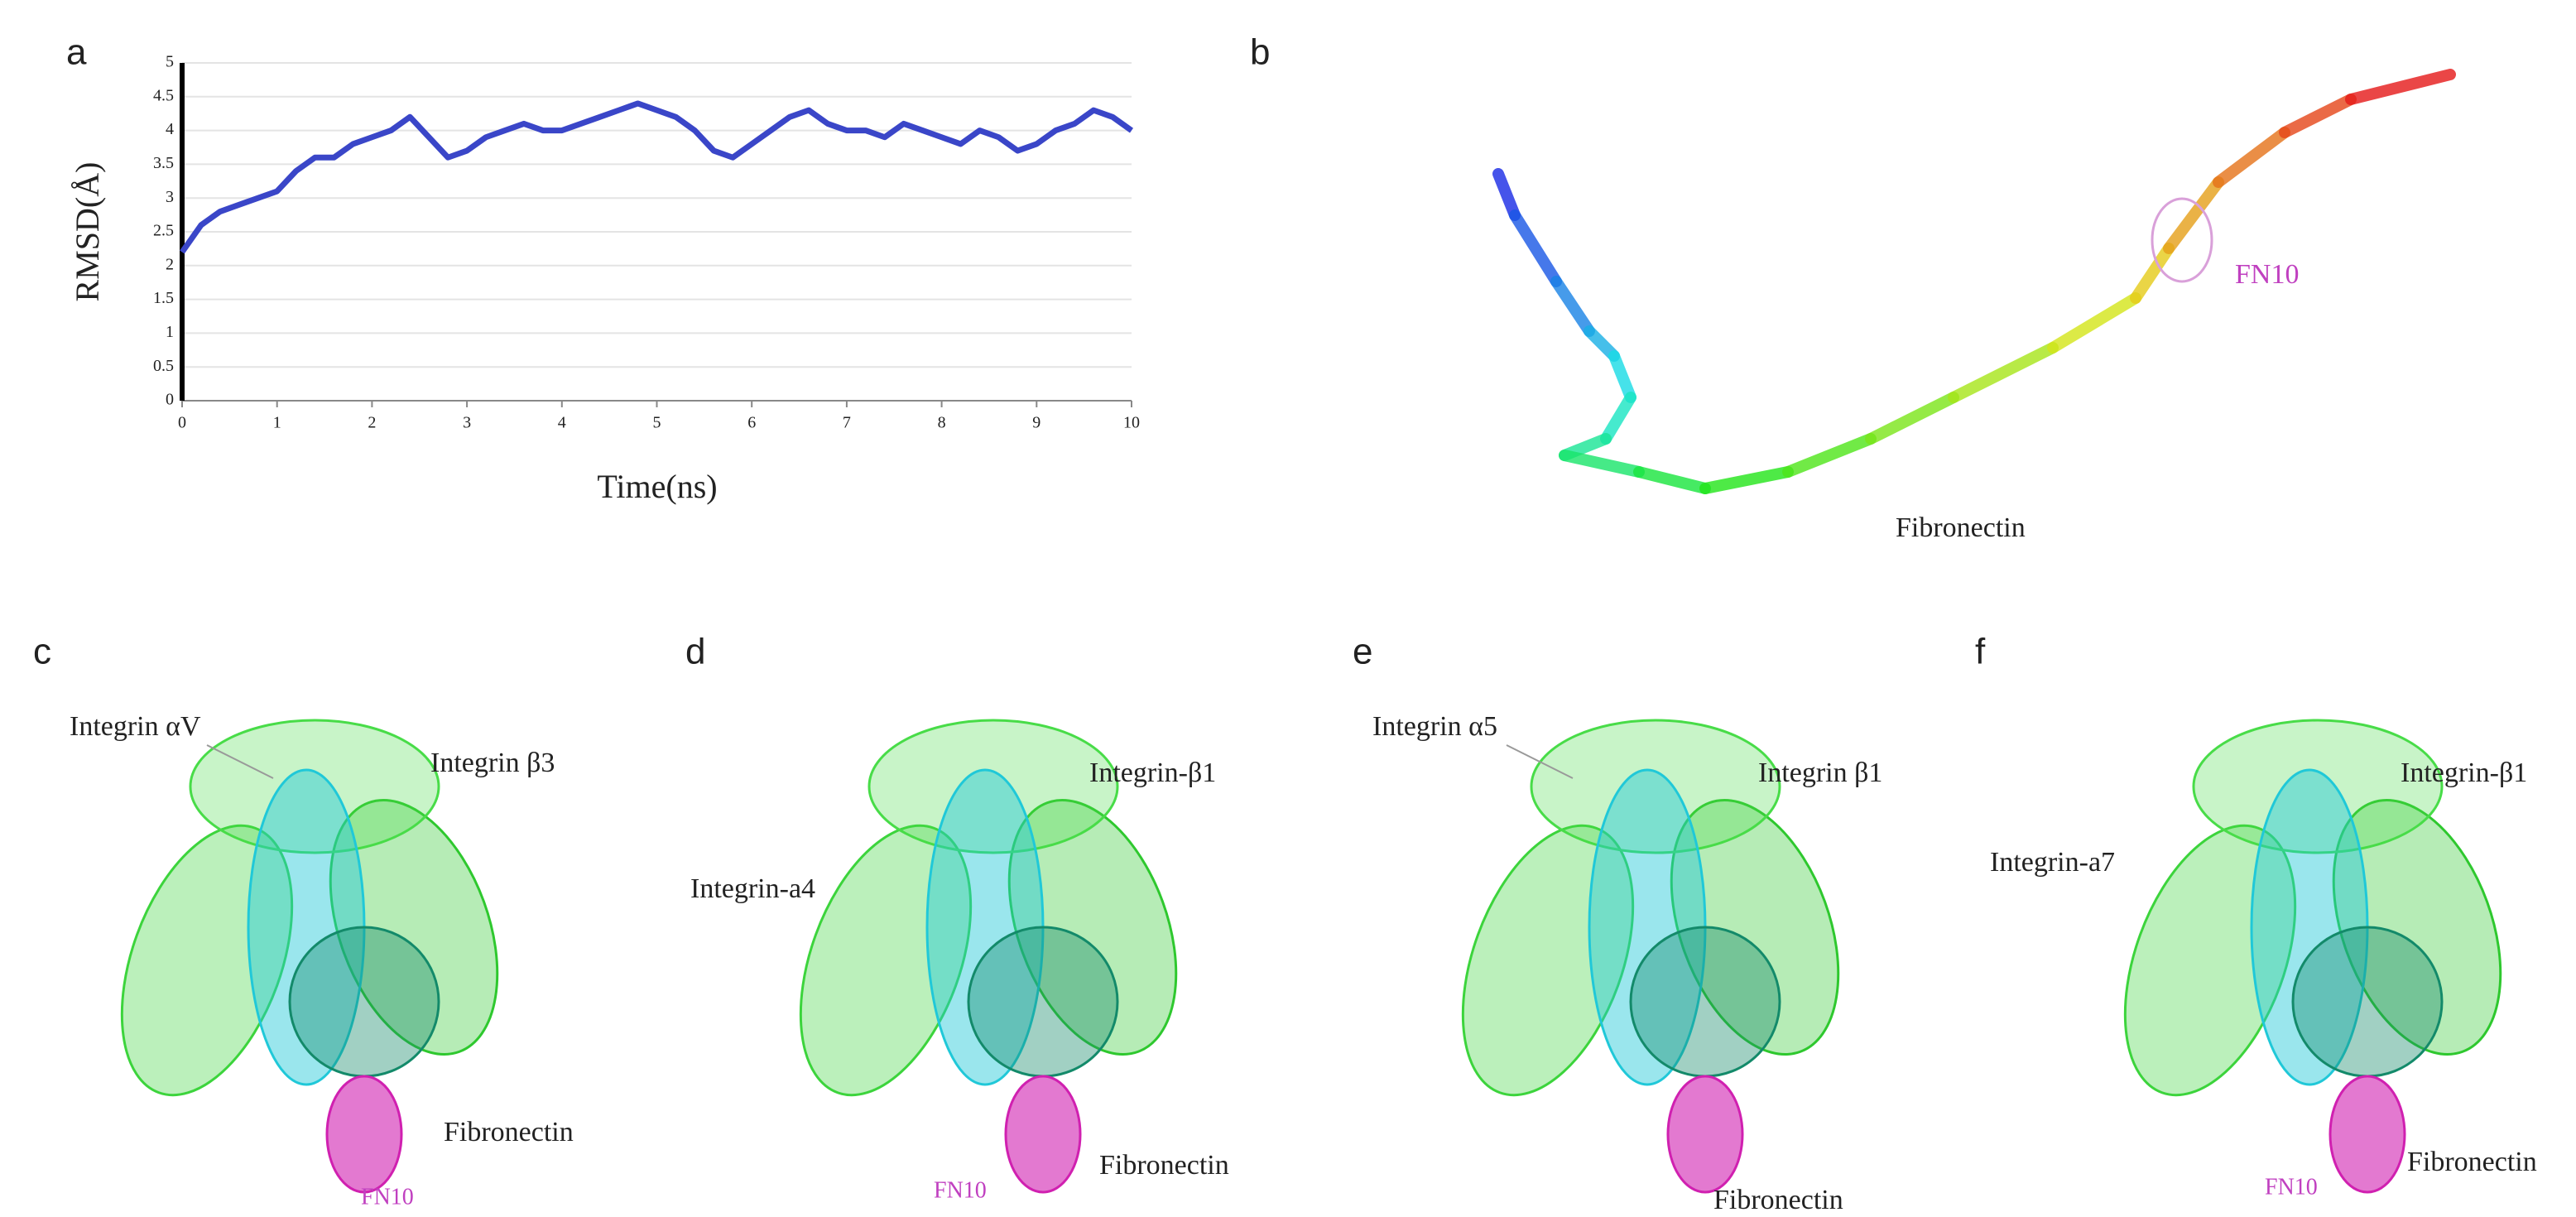 The width and height of the screenshot is (2576, 1217). Describe the element at coordinates (170, 400) in the screenshot. I see `y-tick-label: 0` at that location.